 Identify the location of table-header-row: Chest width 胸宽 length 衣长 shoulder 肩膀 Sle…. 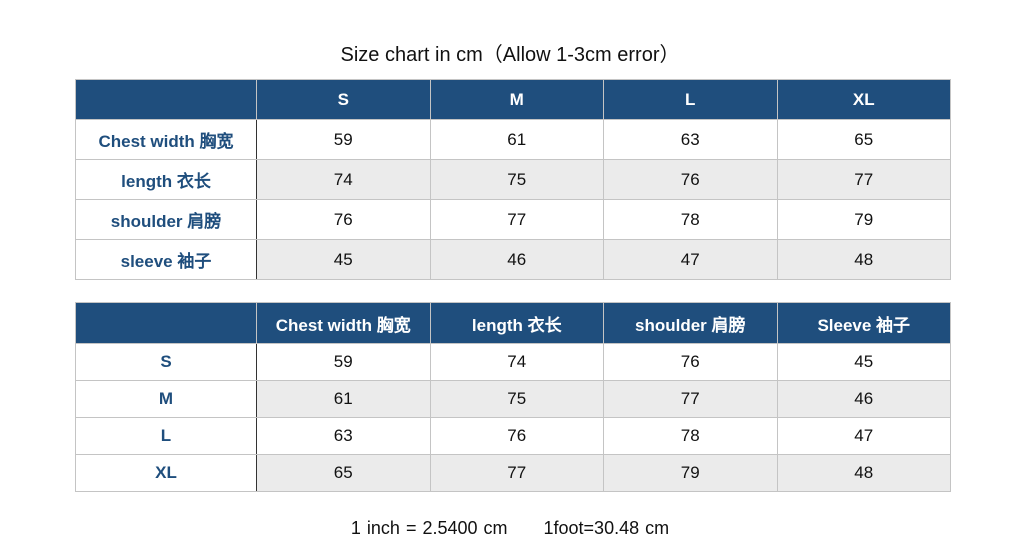
(513, 323).